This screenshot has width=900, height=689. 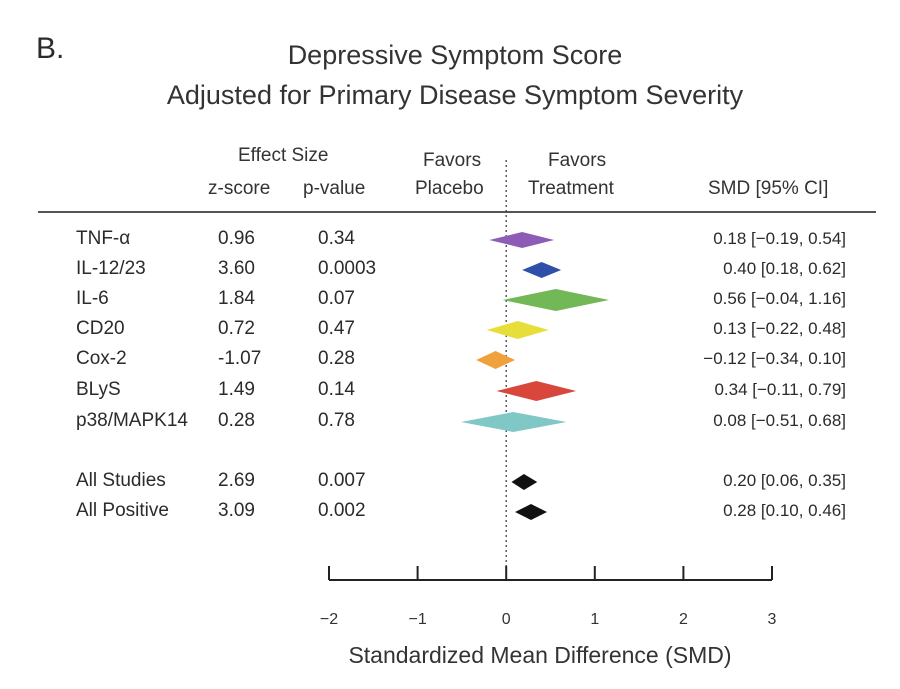 What do you see at coordinates (417, 619) in the screenshot?
I see `x-tick-label: −1` at bounding box center [417, 619].